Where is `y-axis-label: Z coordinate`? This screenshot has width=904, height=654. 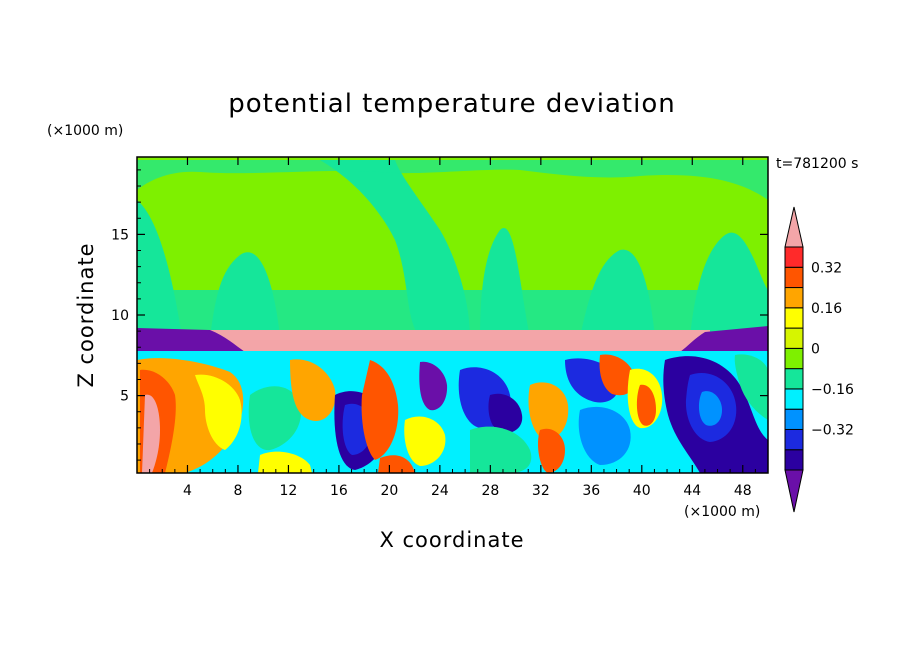 y-axis-label: Z coordinate is located at coordinates (86, 314).